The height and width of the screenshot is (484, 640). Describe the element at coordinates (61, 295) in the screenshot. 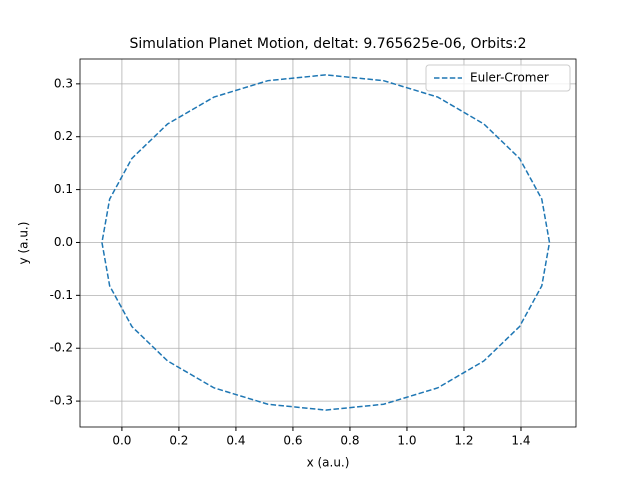

I see `y-tick-label: -0.1` at that location.